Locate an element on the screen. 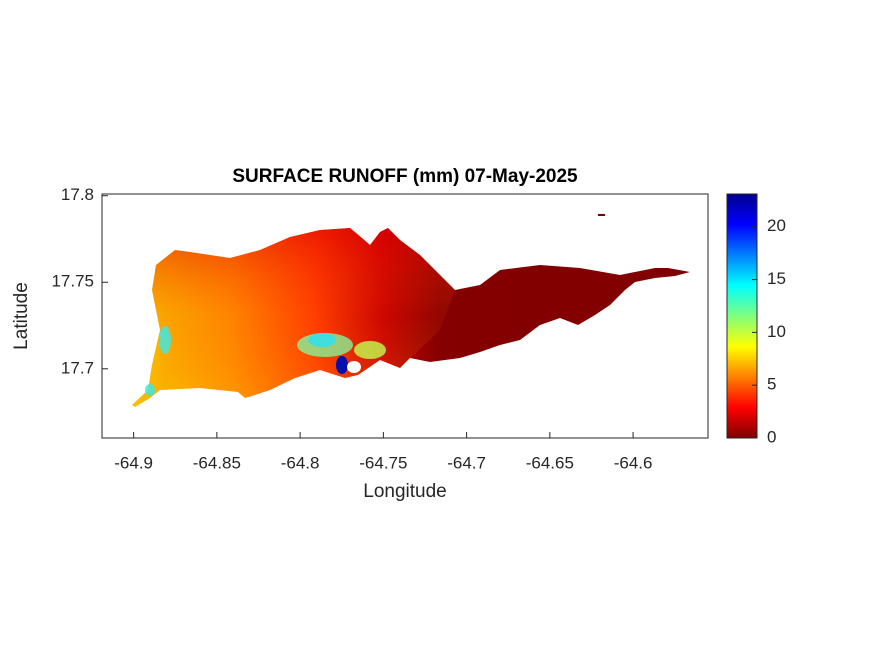  x-tick-label: -64.85 is located at coordinates (217, 462).